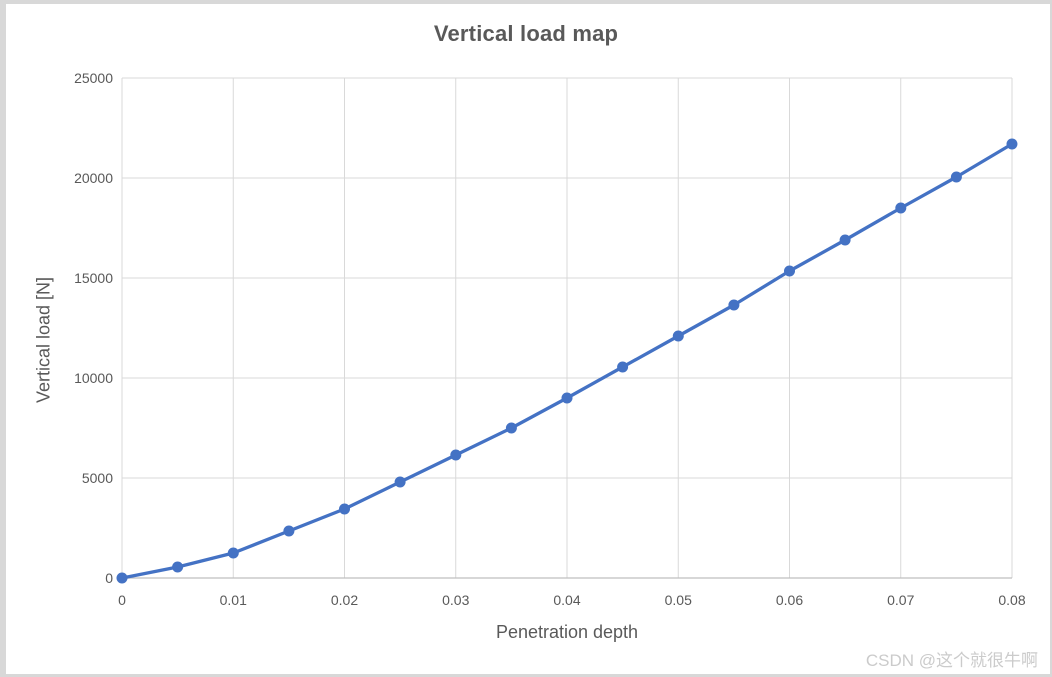 The image size is (1052, 677). What do you see at coordinates (43, 340) in the screenshot?
I see `y-axis-title: Vertical load [N]` at bounding box center [43, 340].